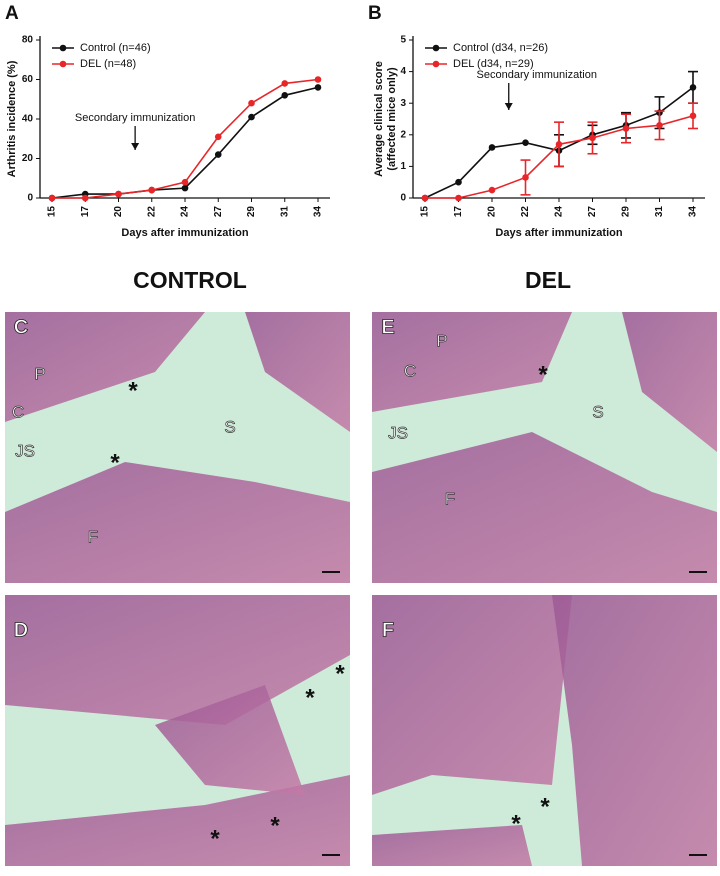 The width and height of the screenshot is (720, 876). What do you see at coordinates (21, 630) in the screenshot?
I see `image-panel-label: D` at bounding box center [21, 630].